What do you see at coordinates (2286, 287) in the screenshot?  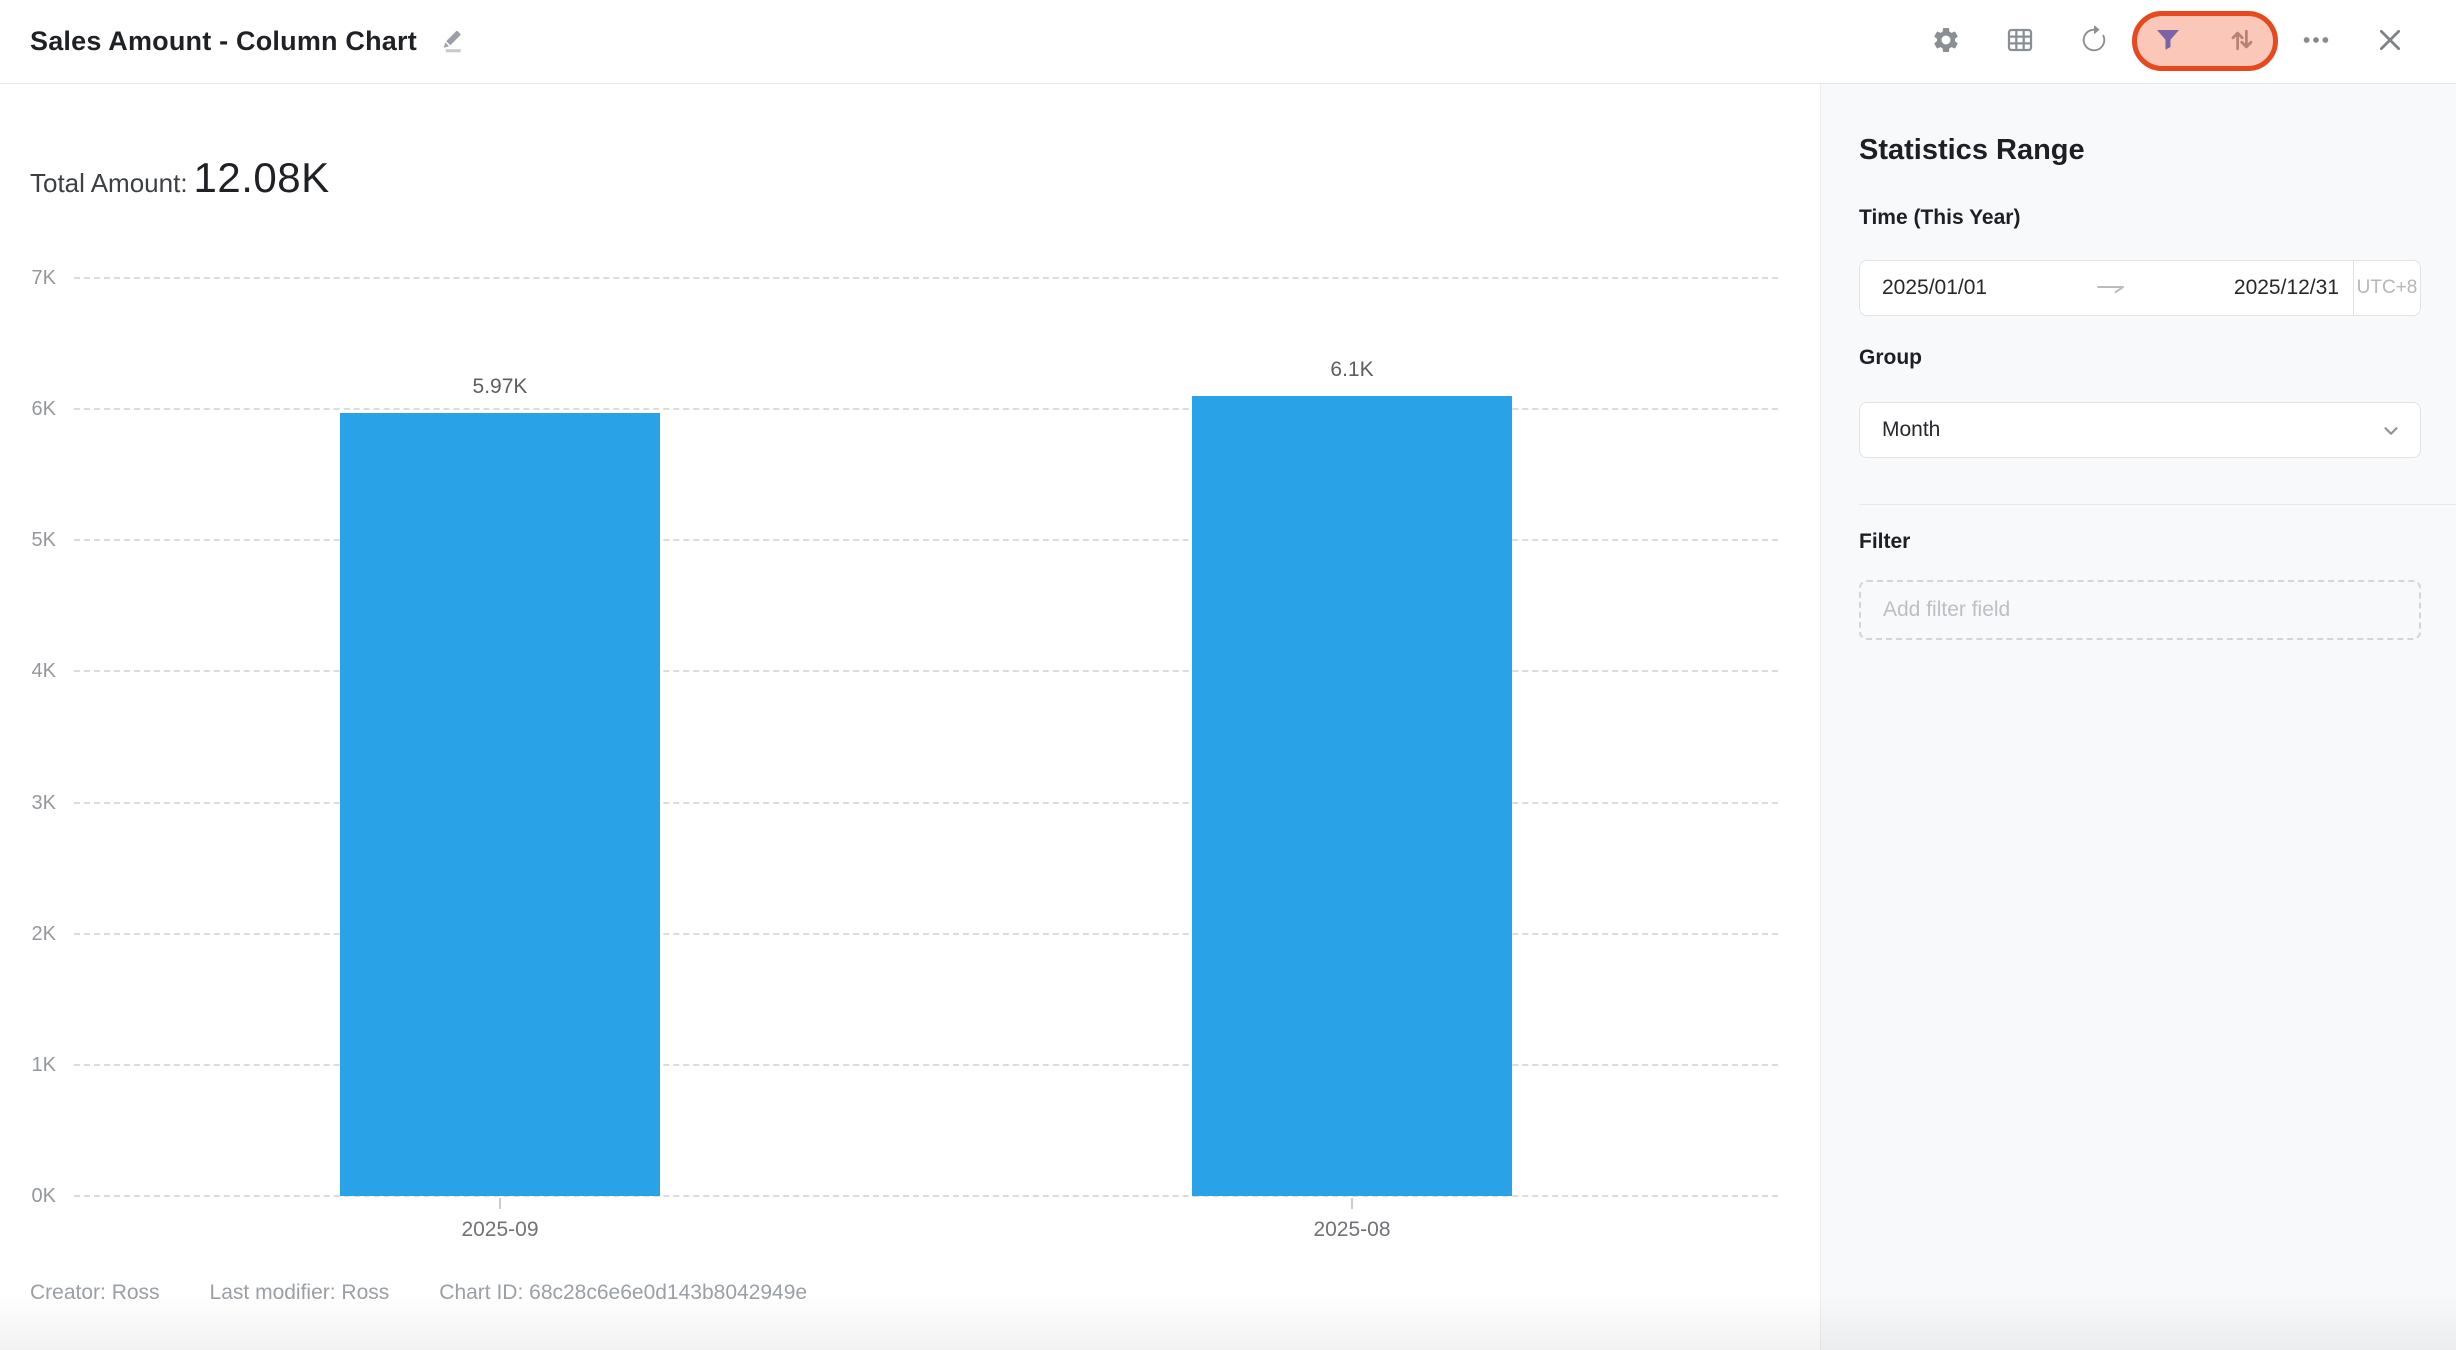 I see `date-end-value: 2025/12/31` at bounding box center [2286, 287].